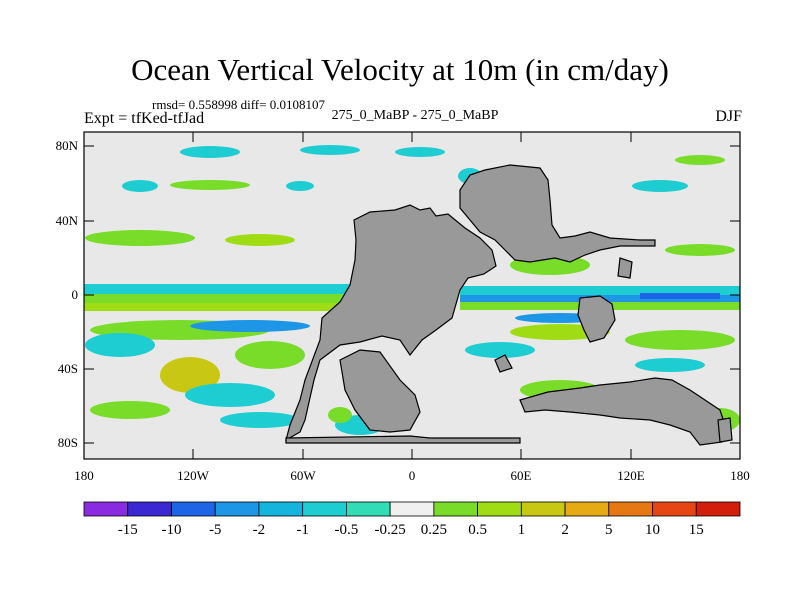 This screenshot has width=800, height=600. Describe the element at coordinates (403, 439) in the screenshot. I see `landmass-south-strip` at that location.